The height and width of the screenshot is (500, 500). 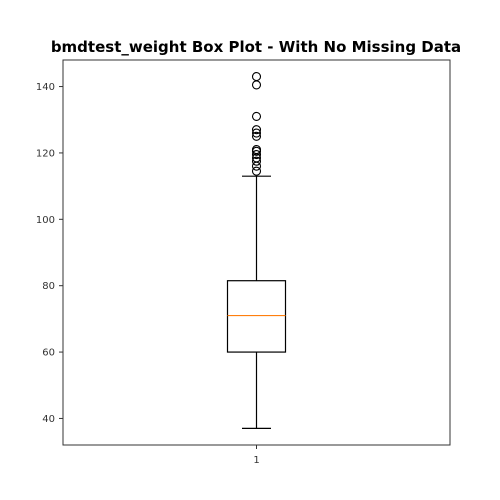 I want to click on y-tick-label: 140, so click(x=45, y=87).